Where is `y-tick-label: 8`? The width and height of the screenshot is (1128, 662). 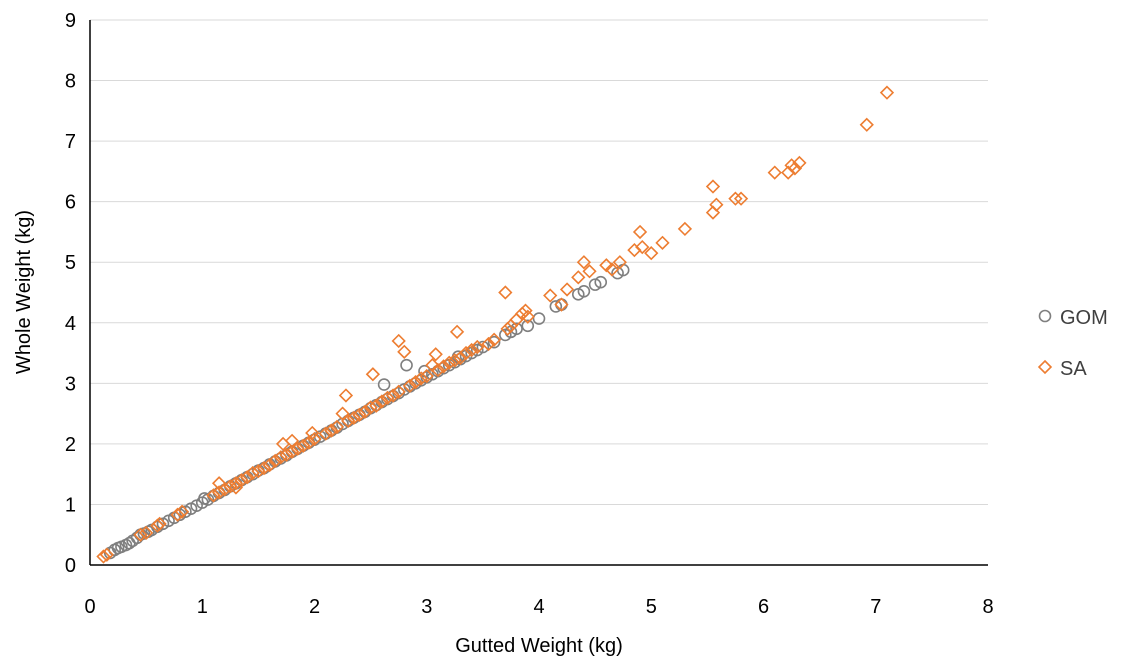
y-tick-label: 8 is located at coordinates (70, 82).